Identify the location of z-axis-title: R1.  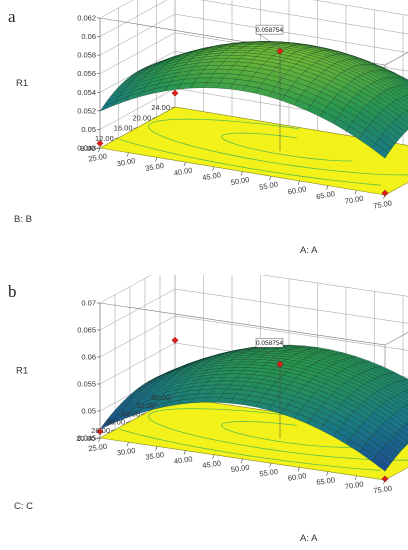
(22, 371).